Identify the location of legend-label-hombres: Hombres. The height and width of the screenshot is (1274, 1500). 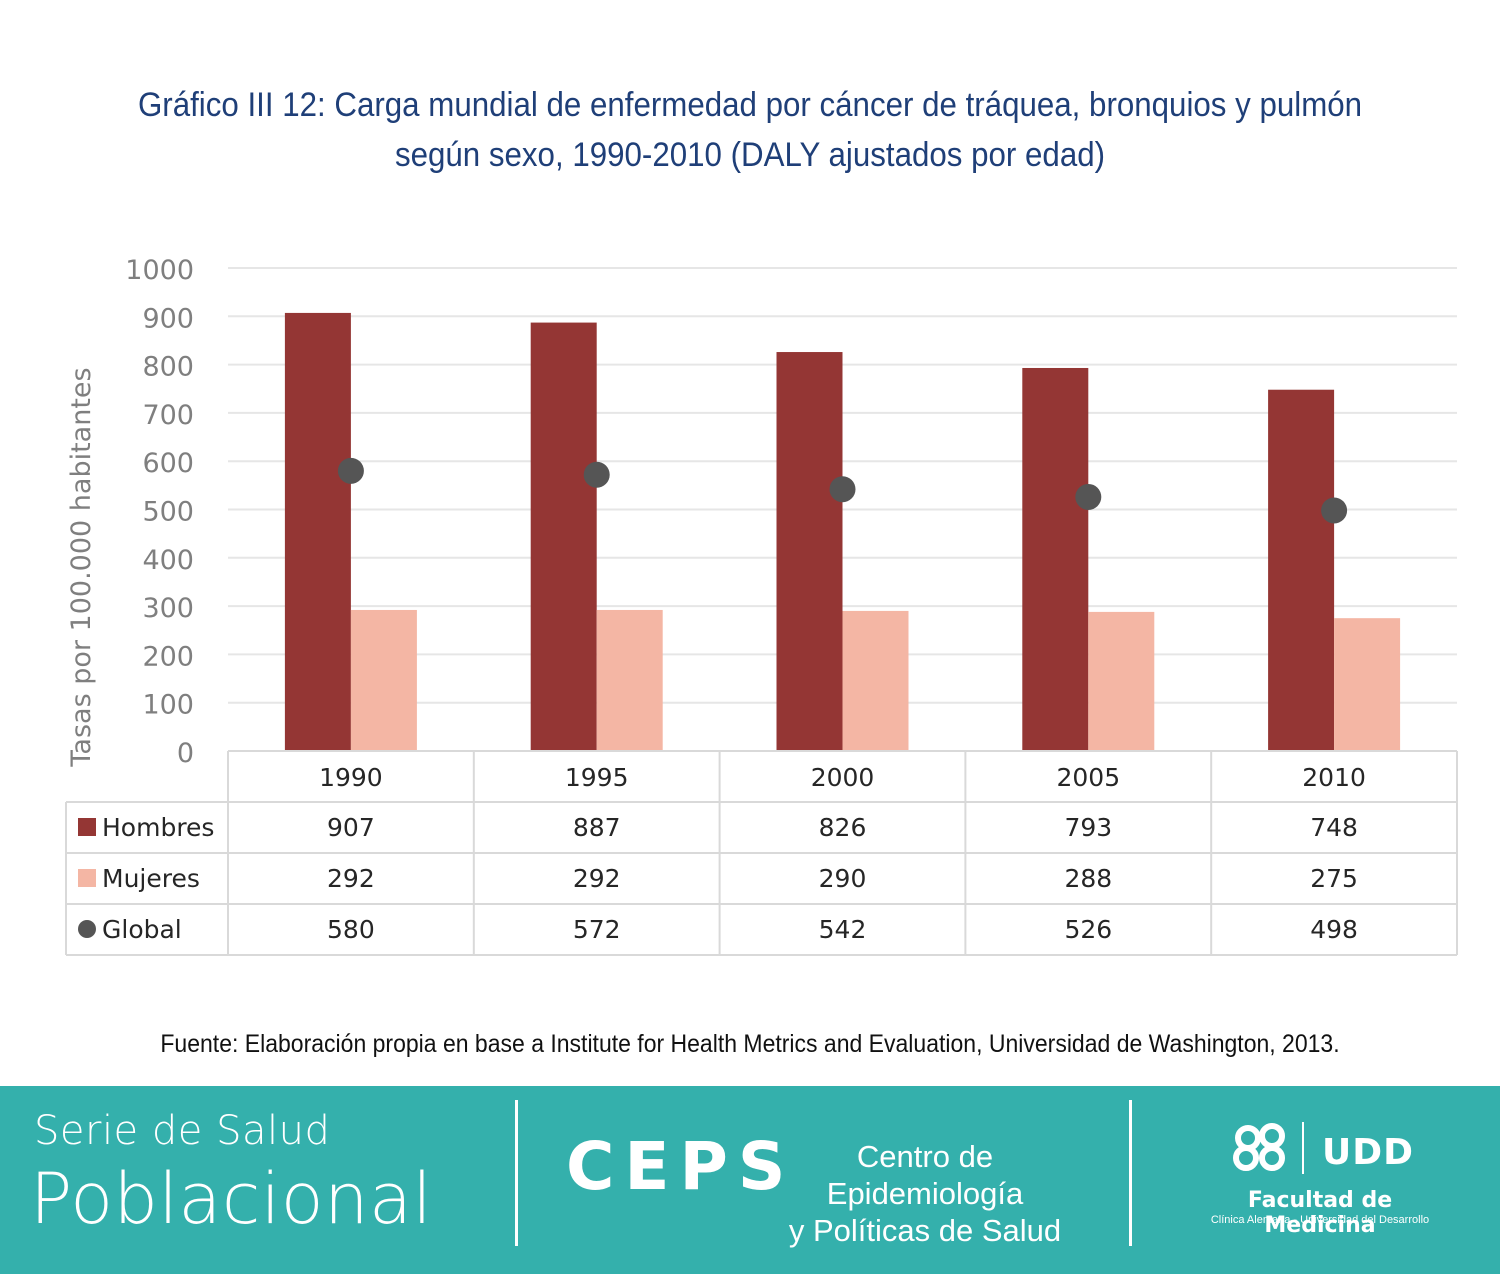
(158, 827).